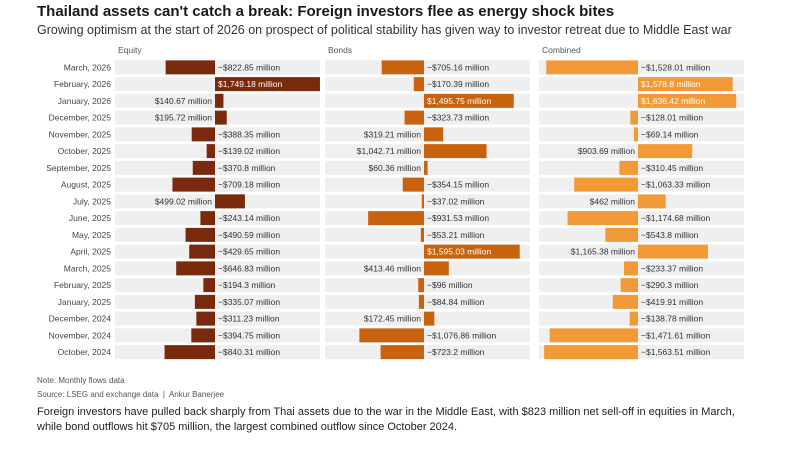 The width and height of the screenshot is (794, 453). What do you see at coordinates (247, 168) in the screenshot?
I see `value-label: −$370.8 million` at bounding box center [247, 168].